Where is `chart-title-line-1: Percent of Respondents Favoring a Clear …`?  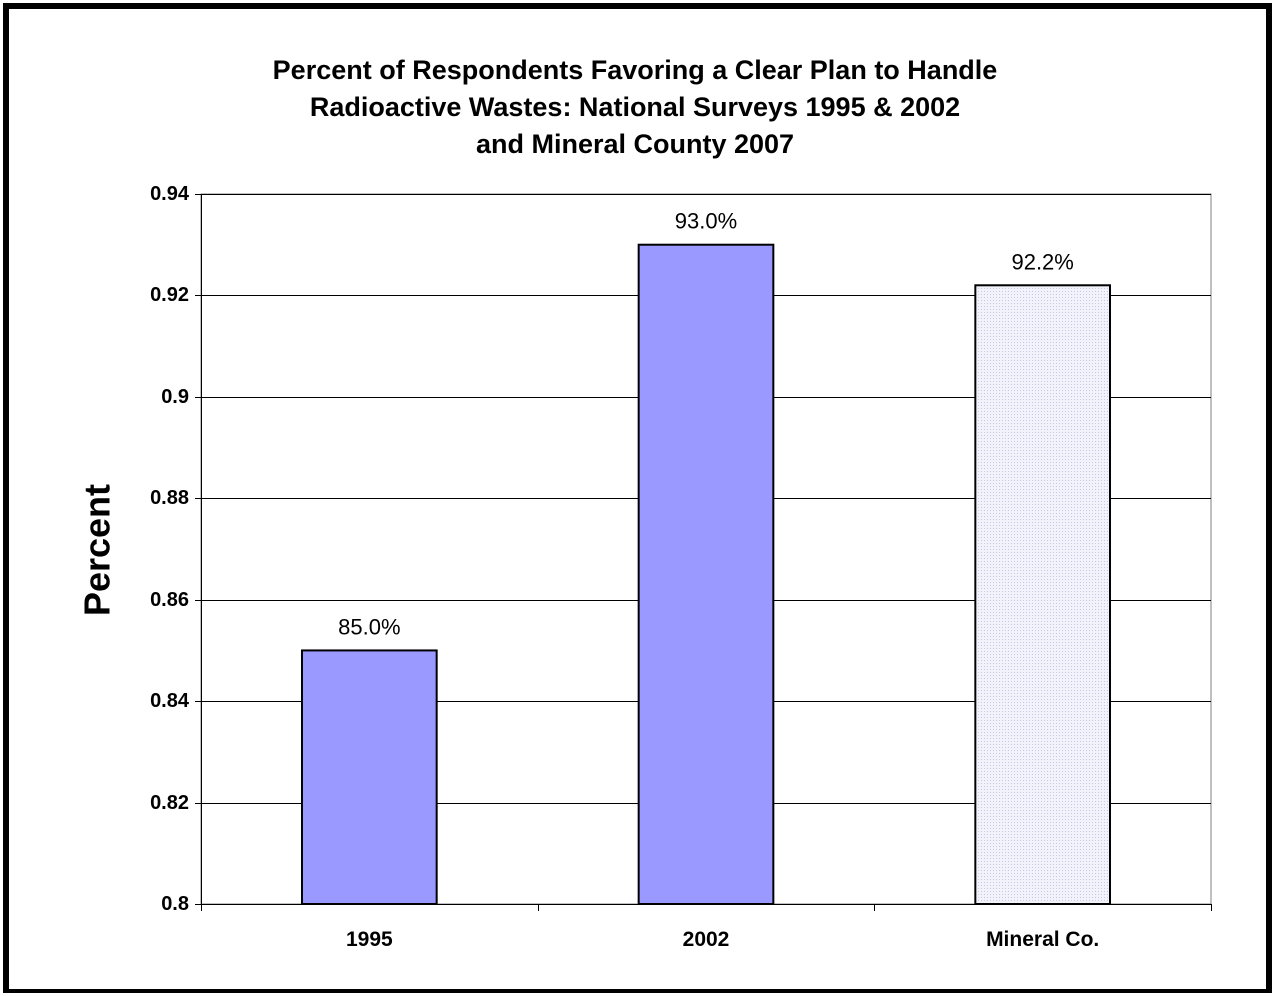
chart-title-line-1: Percent of Respondents Favoring a Clear … is located at coordinates (635, 70).